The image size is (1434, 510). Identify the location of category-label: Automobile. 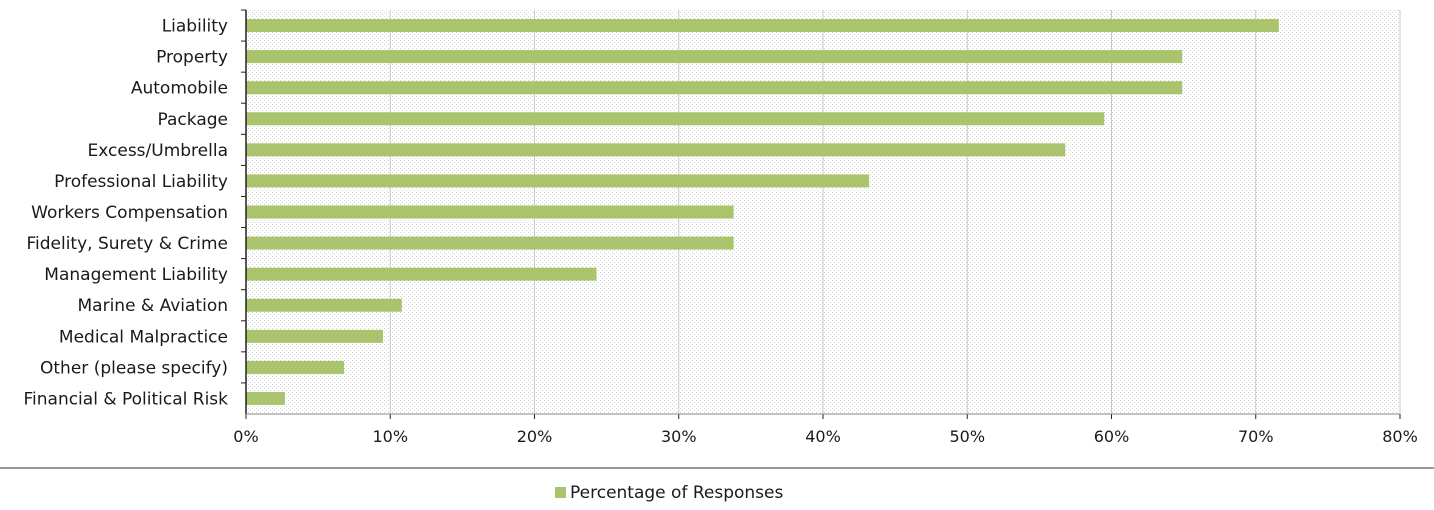
(179, 89).